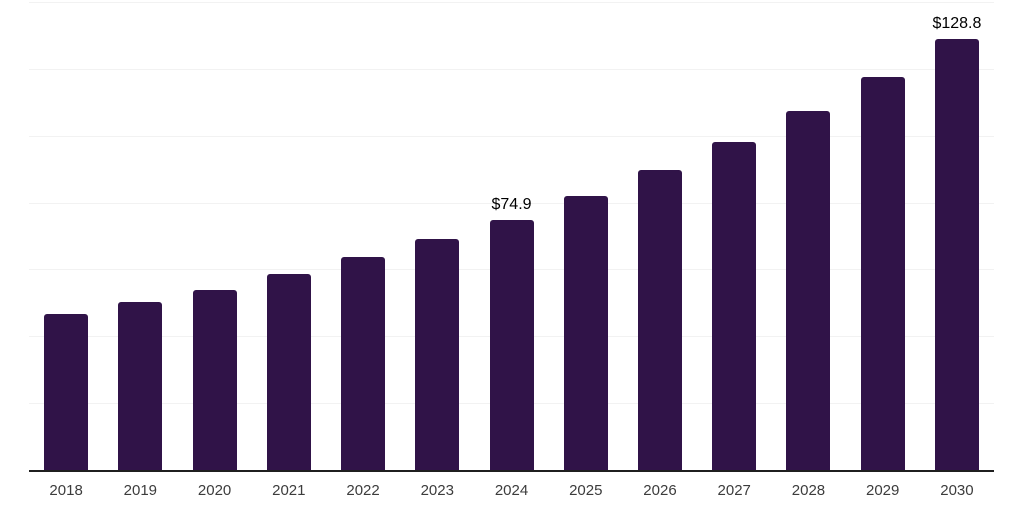  I want to click on bar-2020, so click(214, 380).